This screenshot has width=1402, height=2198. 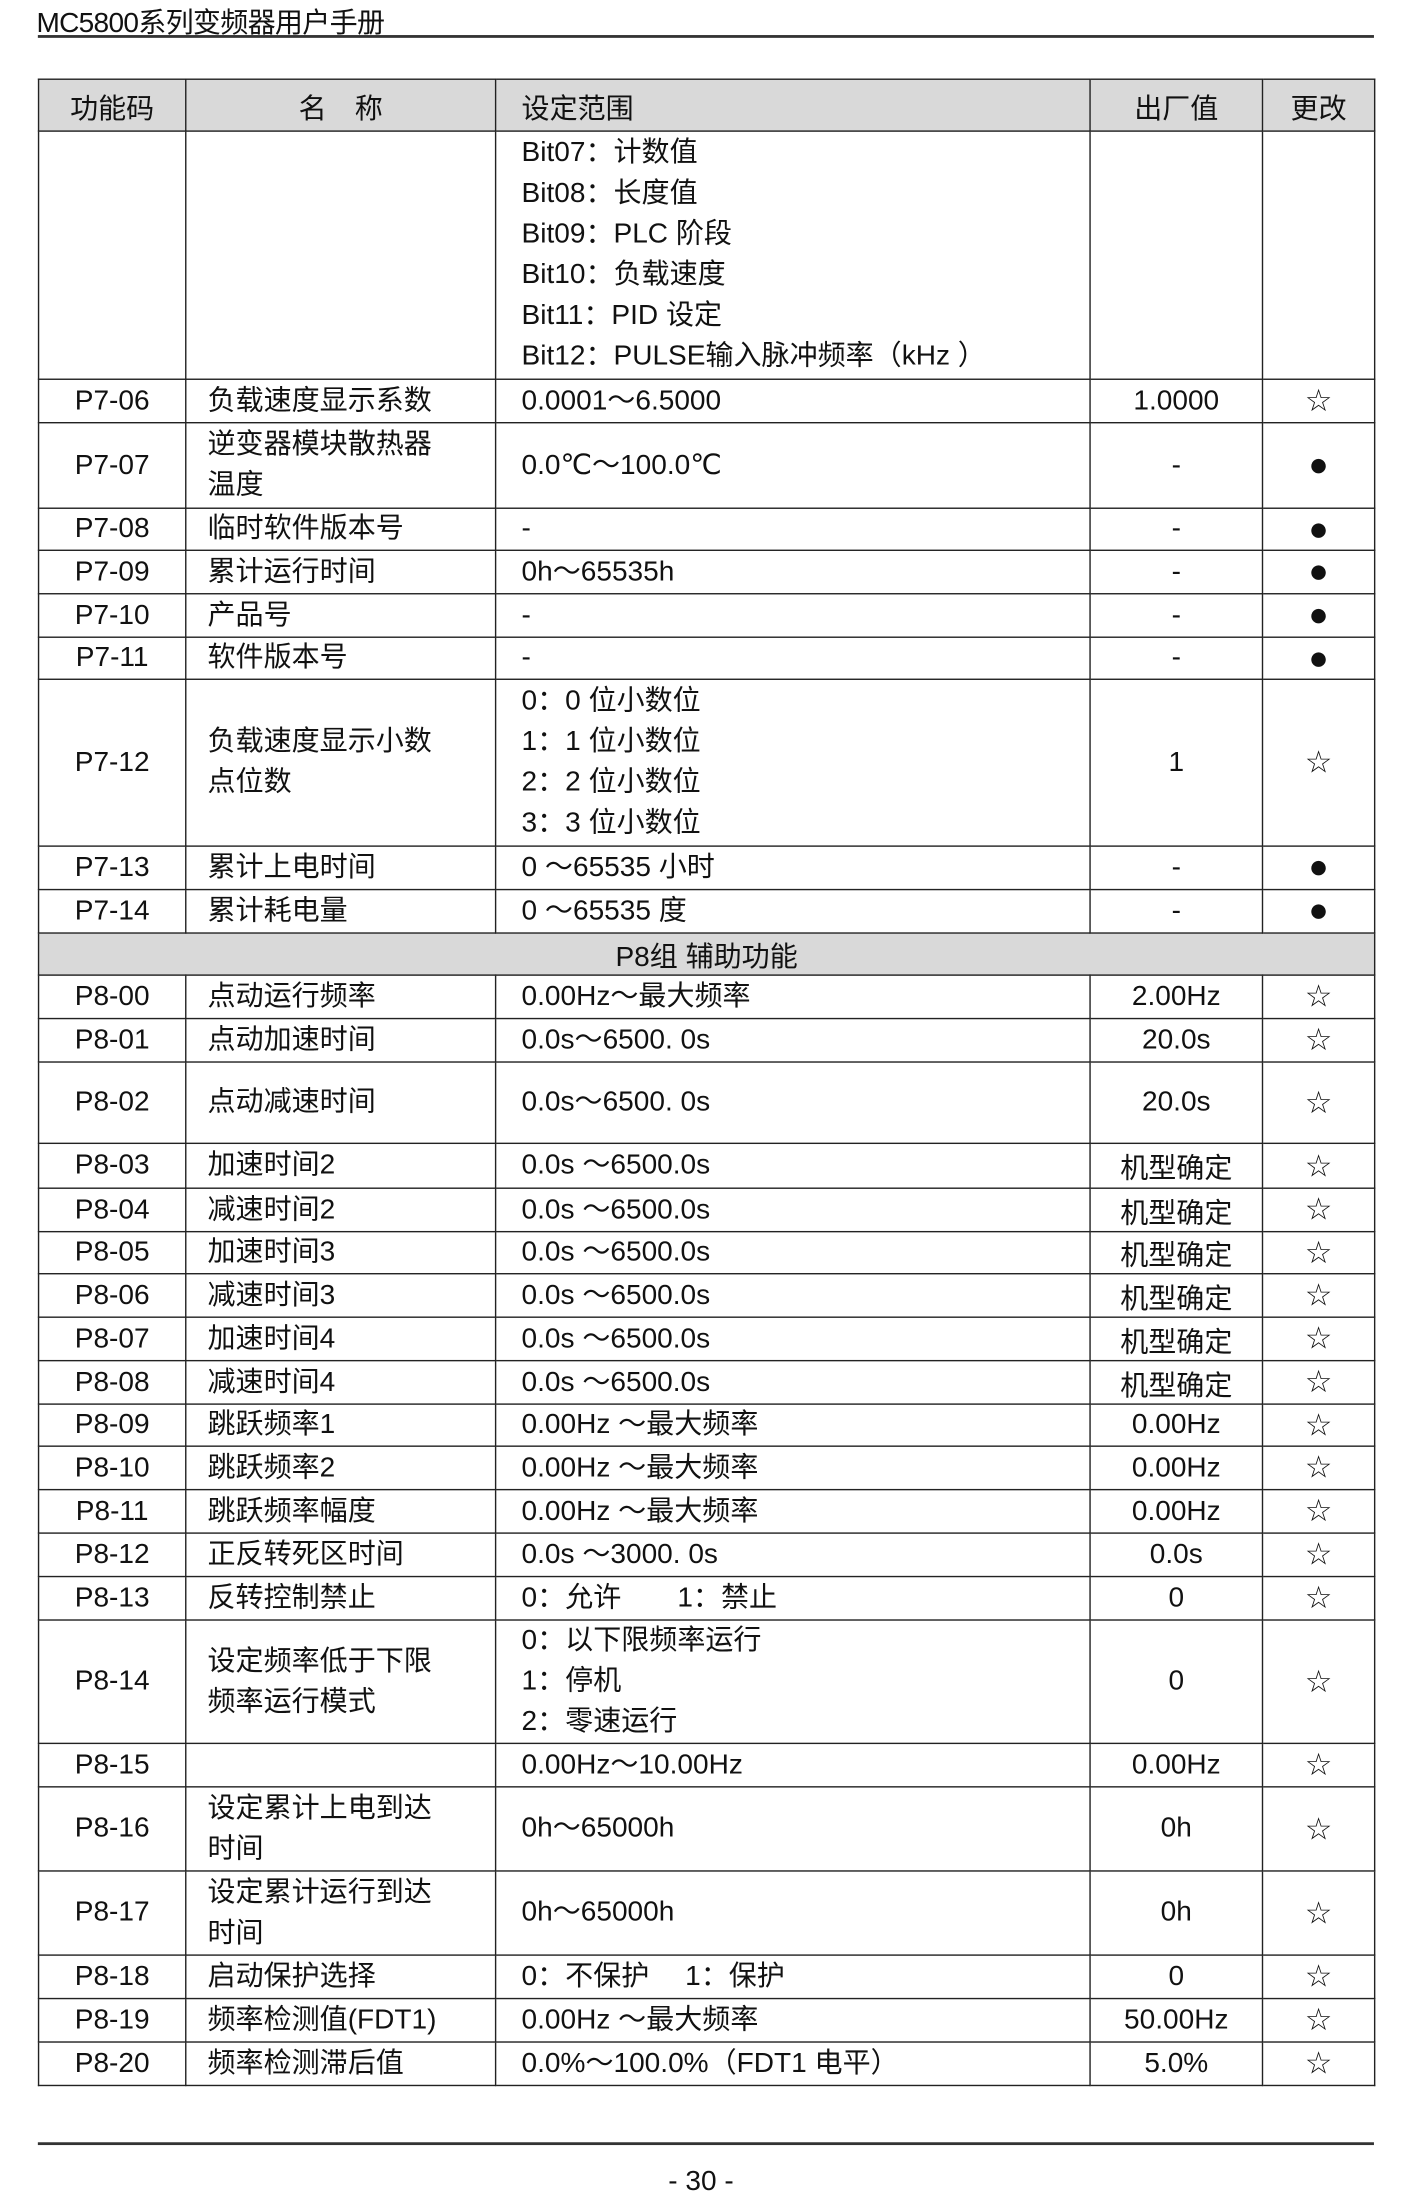 What do you see at coordinates (112, 105) in the screenshot?
I see `column-header-code: 功能码` at bounding box center [112, 105].